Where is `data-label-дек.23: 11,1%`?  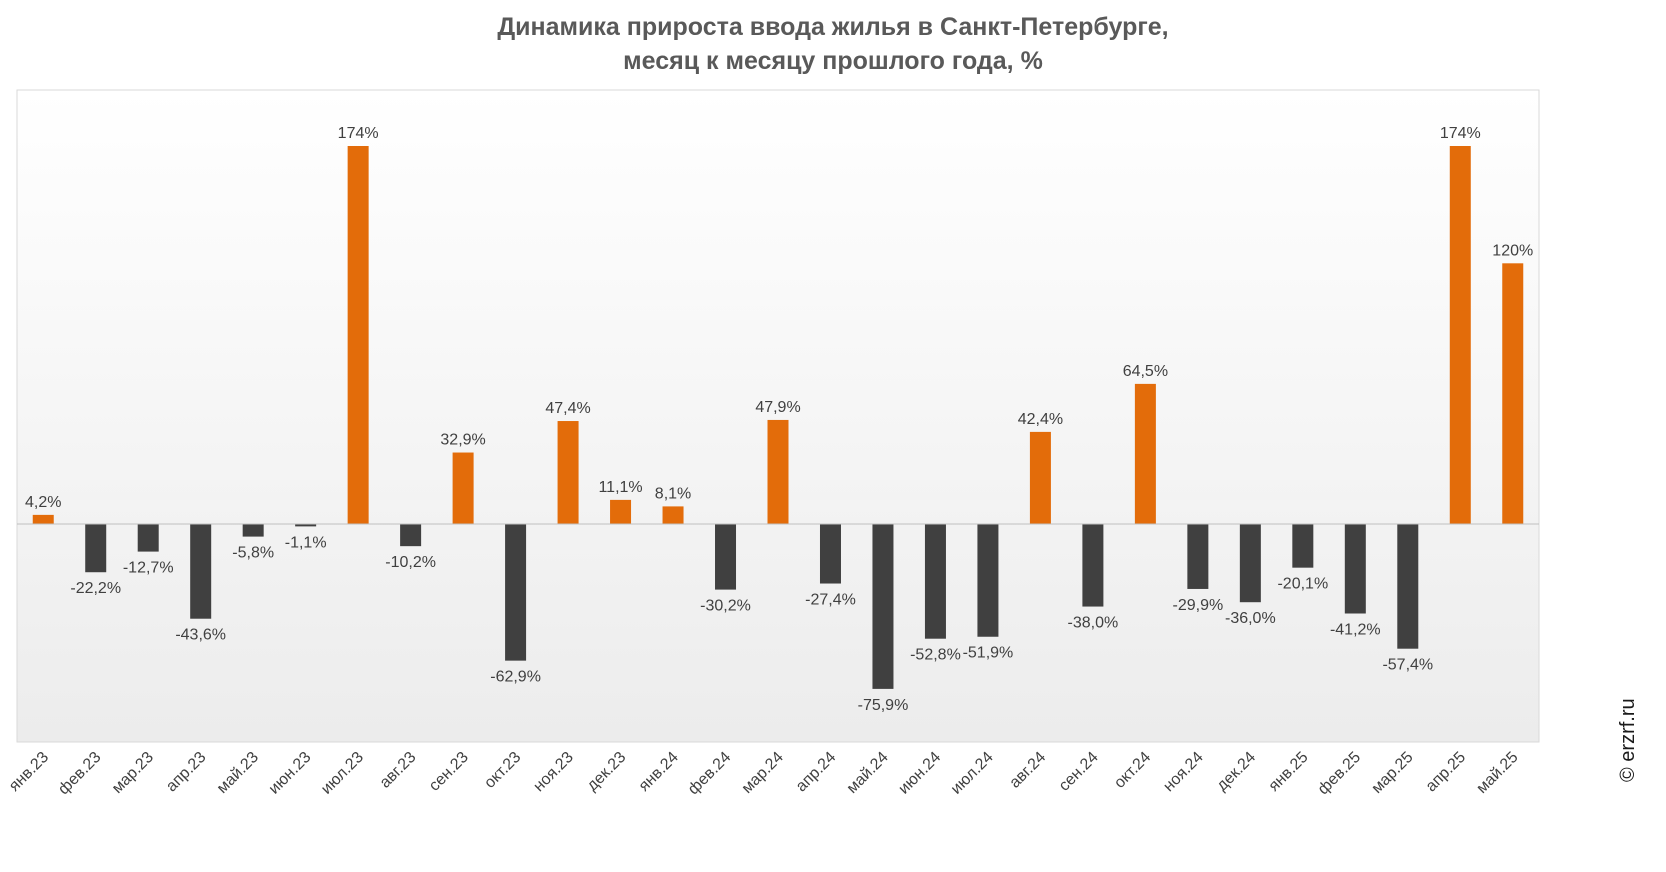 data-label-дек.23: 11,1% is located at coordinates (620, 487).